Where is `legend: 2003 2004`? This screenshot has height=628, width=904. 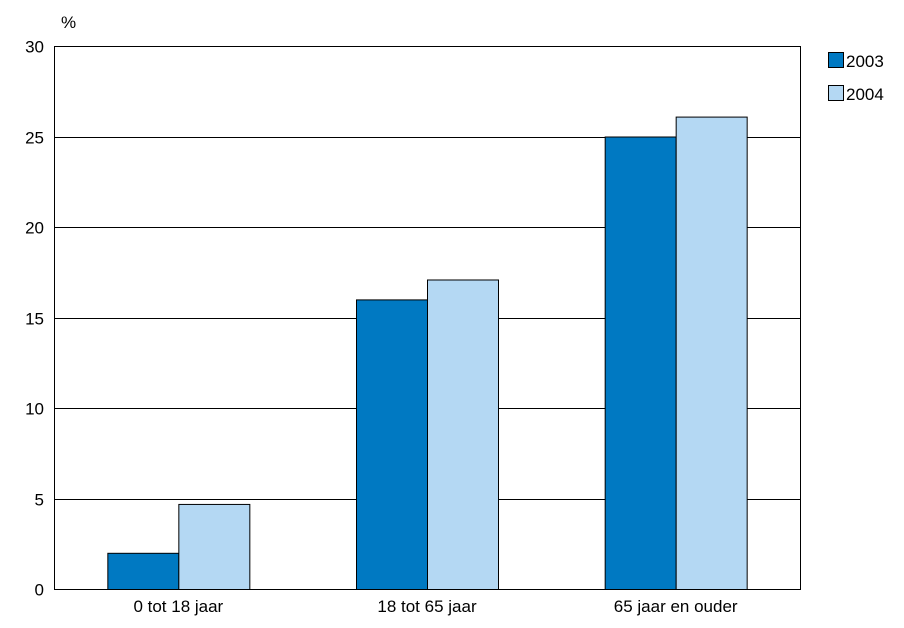 legend: 2003 2004 is located at coordinates (856, 78).